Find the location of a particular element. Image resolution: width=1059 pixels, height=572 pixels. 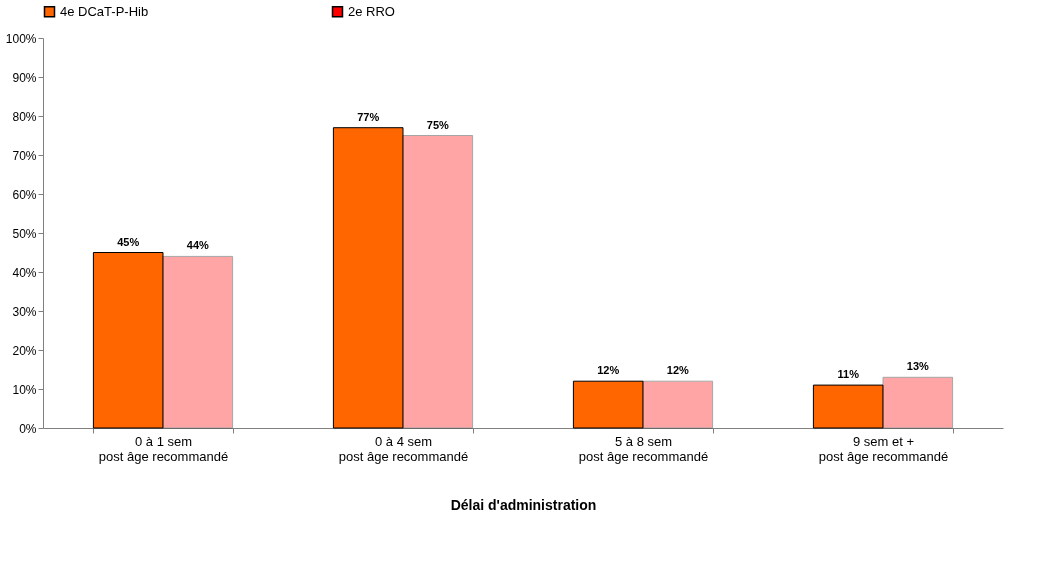

data-label: 77% is located at coordinates (368, 116).